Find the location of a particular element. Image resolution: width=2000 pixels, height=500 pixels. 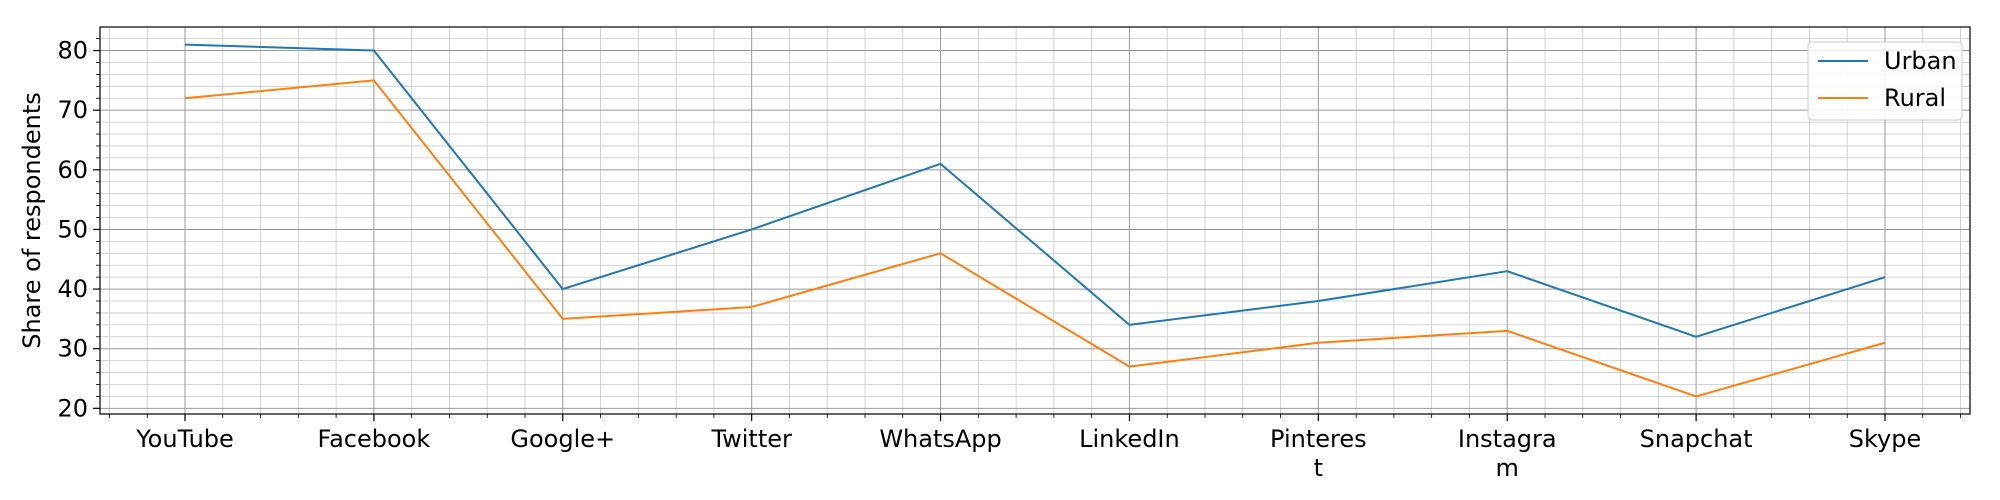

x-tick-label-line: Instagra is located at coordinates (1507, 439).